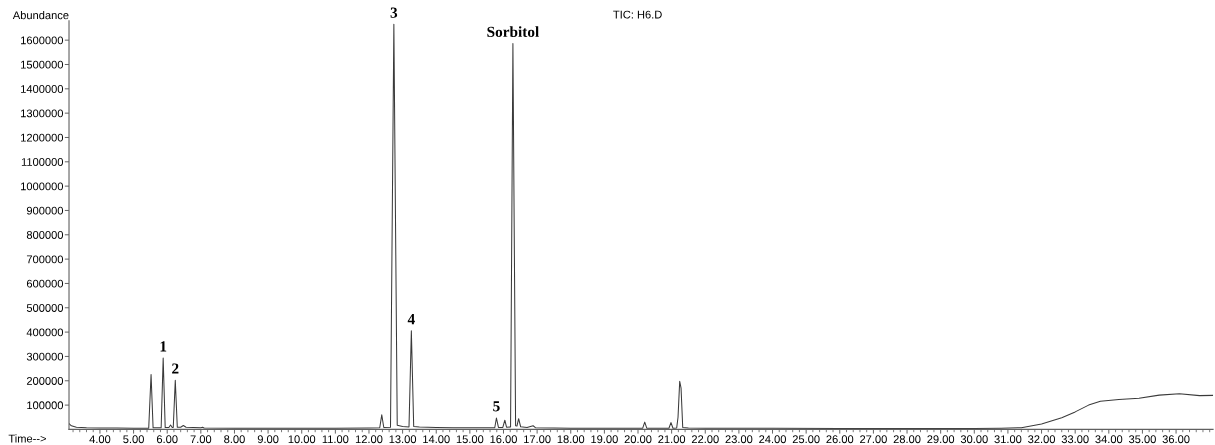  What do you see at coordinates (503, 439) in the screenshot?
I see `x-tick-label: 16.00` at bounding box center [503, 439].